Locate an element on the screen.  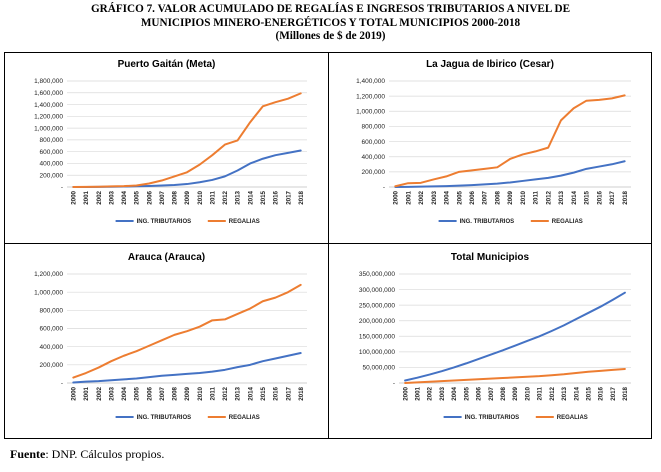
y-tick-label: 150,000,000 is located at coordinates (377, 336).